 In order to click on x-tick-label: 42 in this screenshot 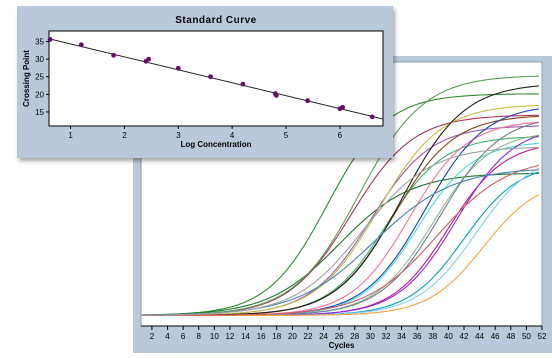, I will do `click(464, 336)`.